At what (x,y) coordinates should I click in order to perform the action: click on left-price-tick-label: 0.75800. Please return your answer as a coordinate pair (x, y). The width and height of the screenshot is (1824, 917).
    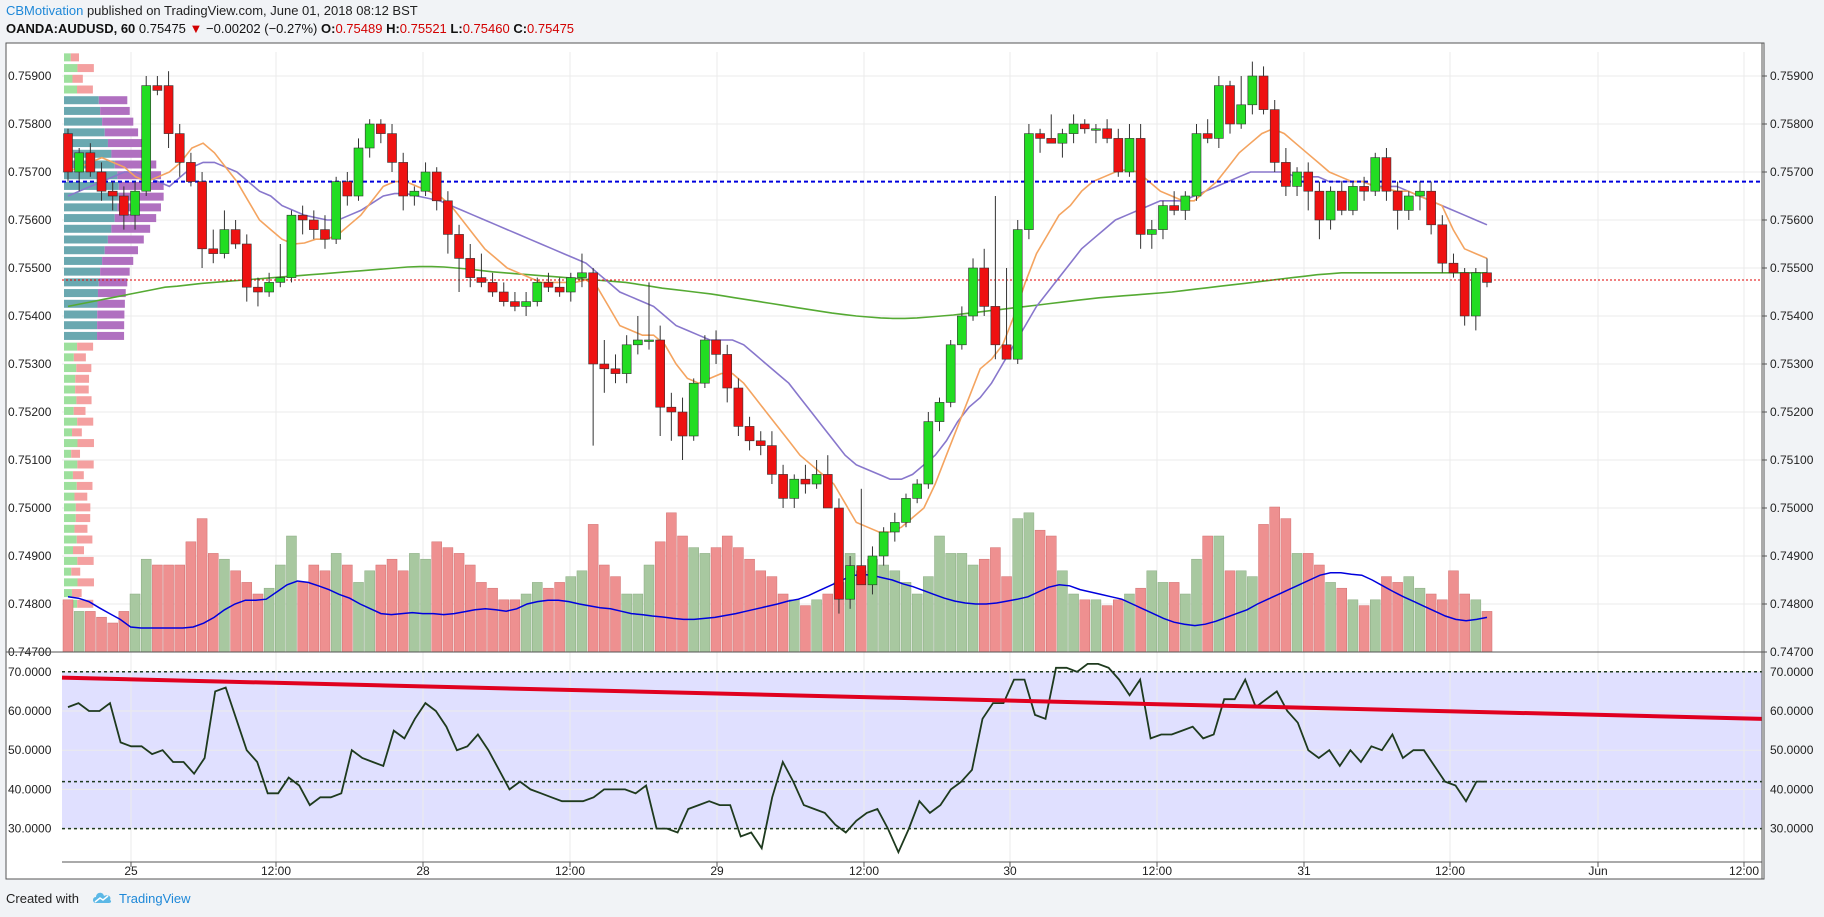
    Looking at the image, I should click on (30, 124).